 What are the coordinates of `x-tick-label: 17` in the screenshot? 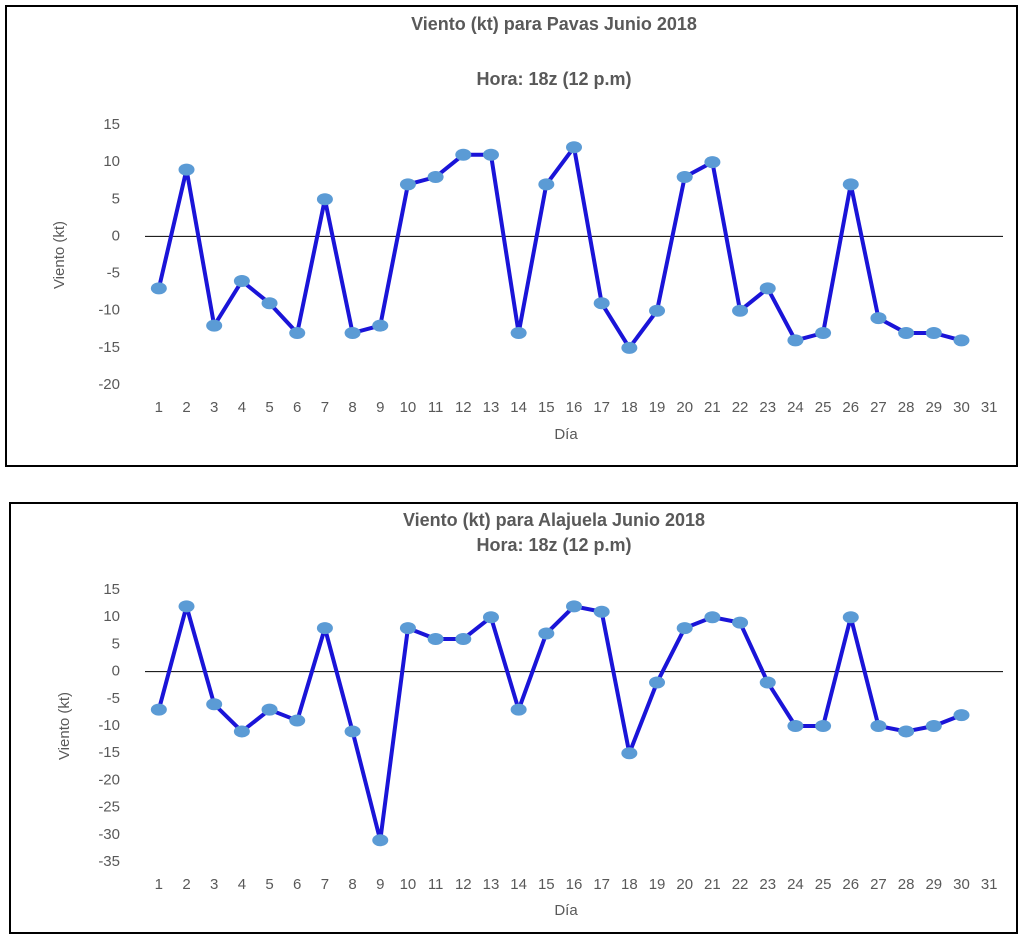 It's located at (601, 407).